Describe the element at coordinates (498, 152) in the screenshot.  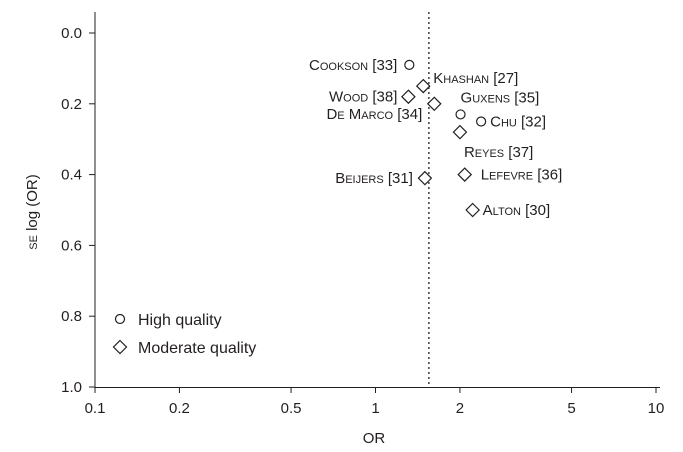
I see `point-label-reyes: Reyes [37]` at that location.